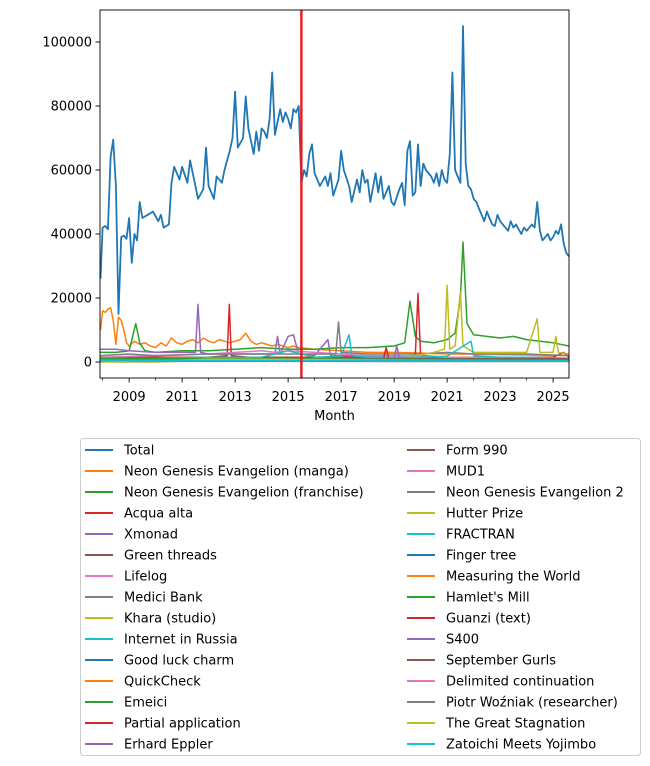  I want to click on y-tick-label: 0, so click(88, 363).